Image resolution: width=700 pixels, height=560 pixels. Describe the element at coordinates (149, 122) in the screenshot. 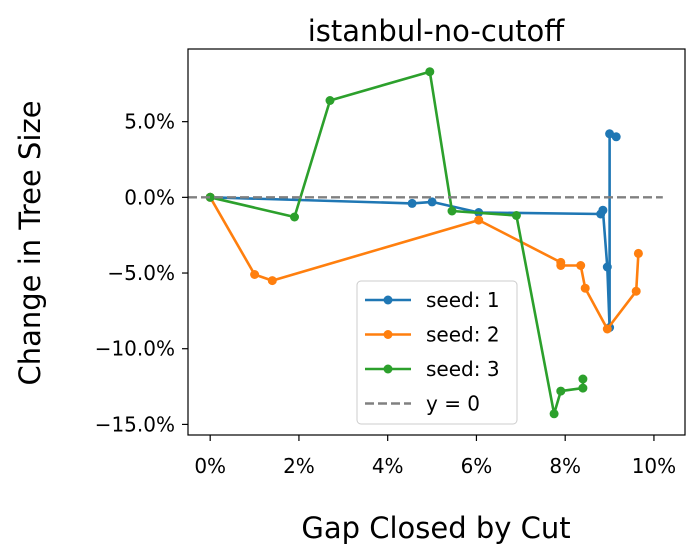

I see `y-tick-label: 5.0%` at that location.